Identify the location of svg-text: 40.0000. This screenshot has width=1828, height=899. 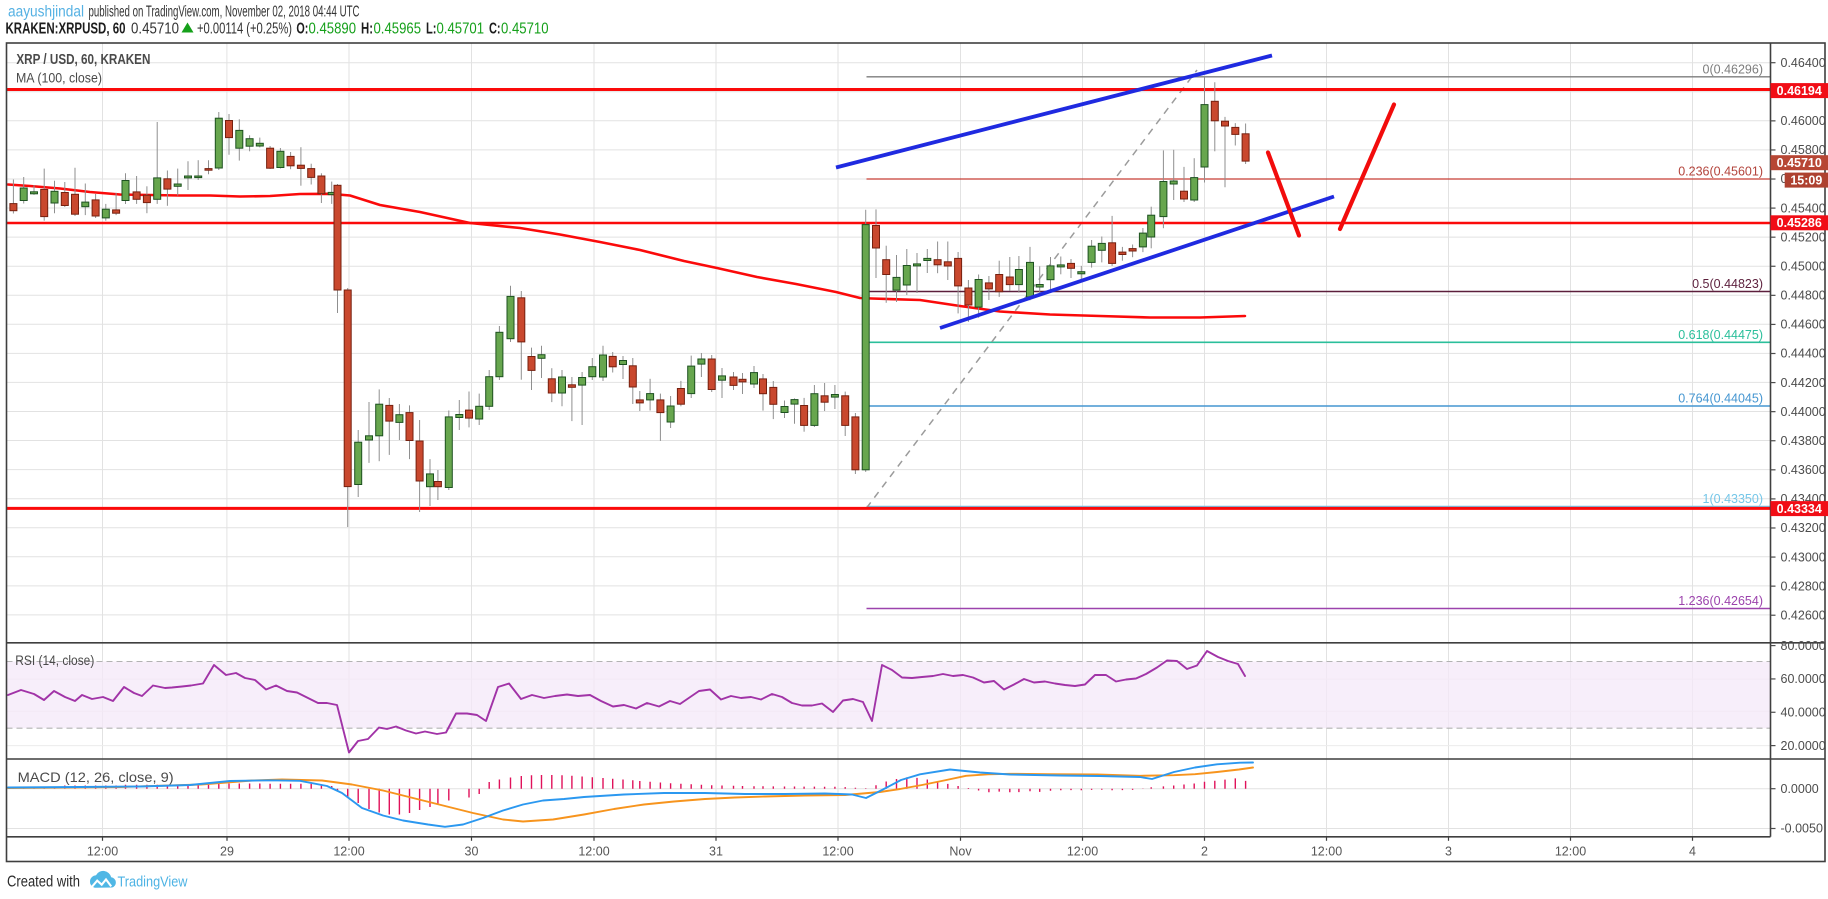
(1803, 712).